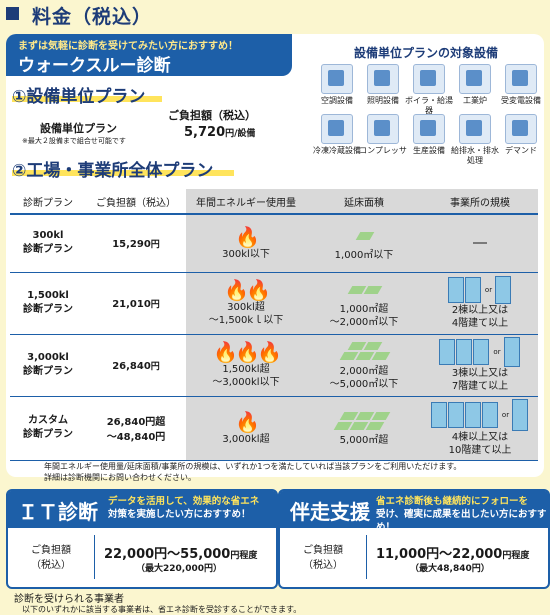 This screenshot has width=550, height=615. I want to click on light-bulb-icon, so click(383, 79).